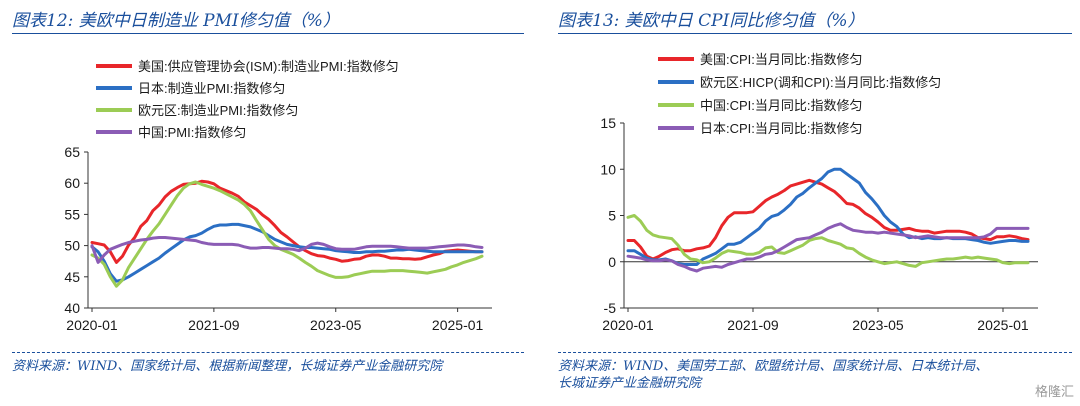 The image size is (1080, 406). Describe the element at coordinates (1054, 392) in the screenshot. I see `watermark-logo: 格隆汇` at that location.